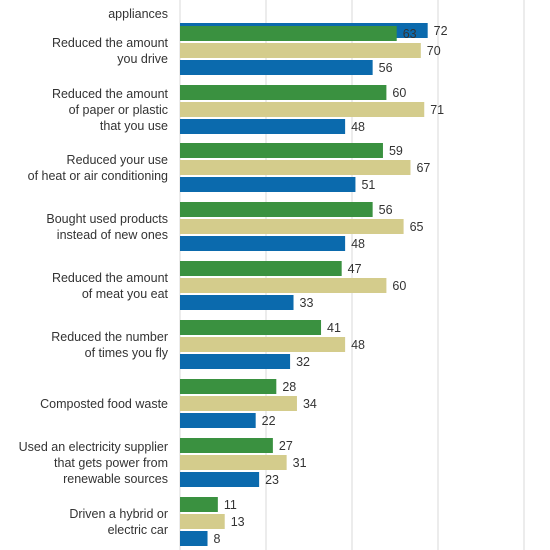 The width and height of the screenshot is (550, 550). I want to click on value-label-series3-cat8: 22, so click(269, 421).